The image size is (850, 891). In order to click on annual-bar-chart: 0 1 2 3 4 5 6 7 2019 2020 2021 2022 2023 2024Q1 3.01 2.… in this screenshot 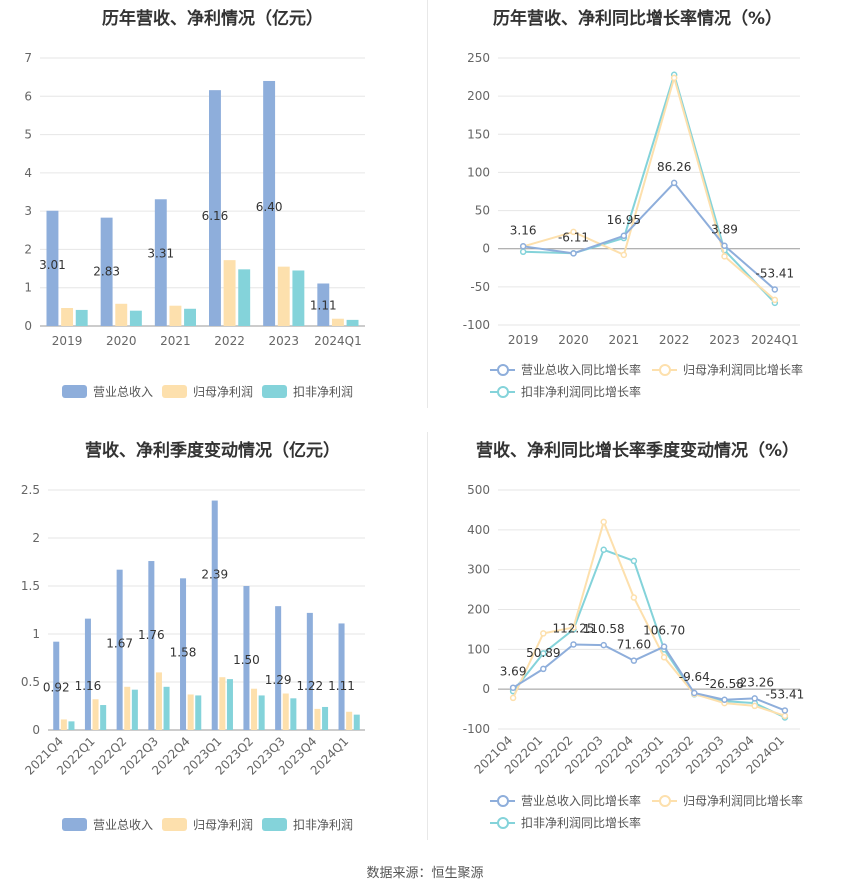, I will do `click(194, 199)`.